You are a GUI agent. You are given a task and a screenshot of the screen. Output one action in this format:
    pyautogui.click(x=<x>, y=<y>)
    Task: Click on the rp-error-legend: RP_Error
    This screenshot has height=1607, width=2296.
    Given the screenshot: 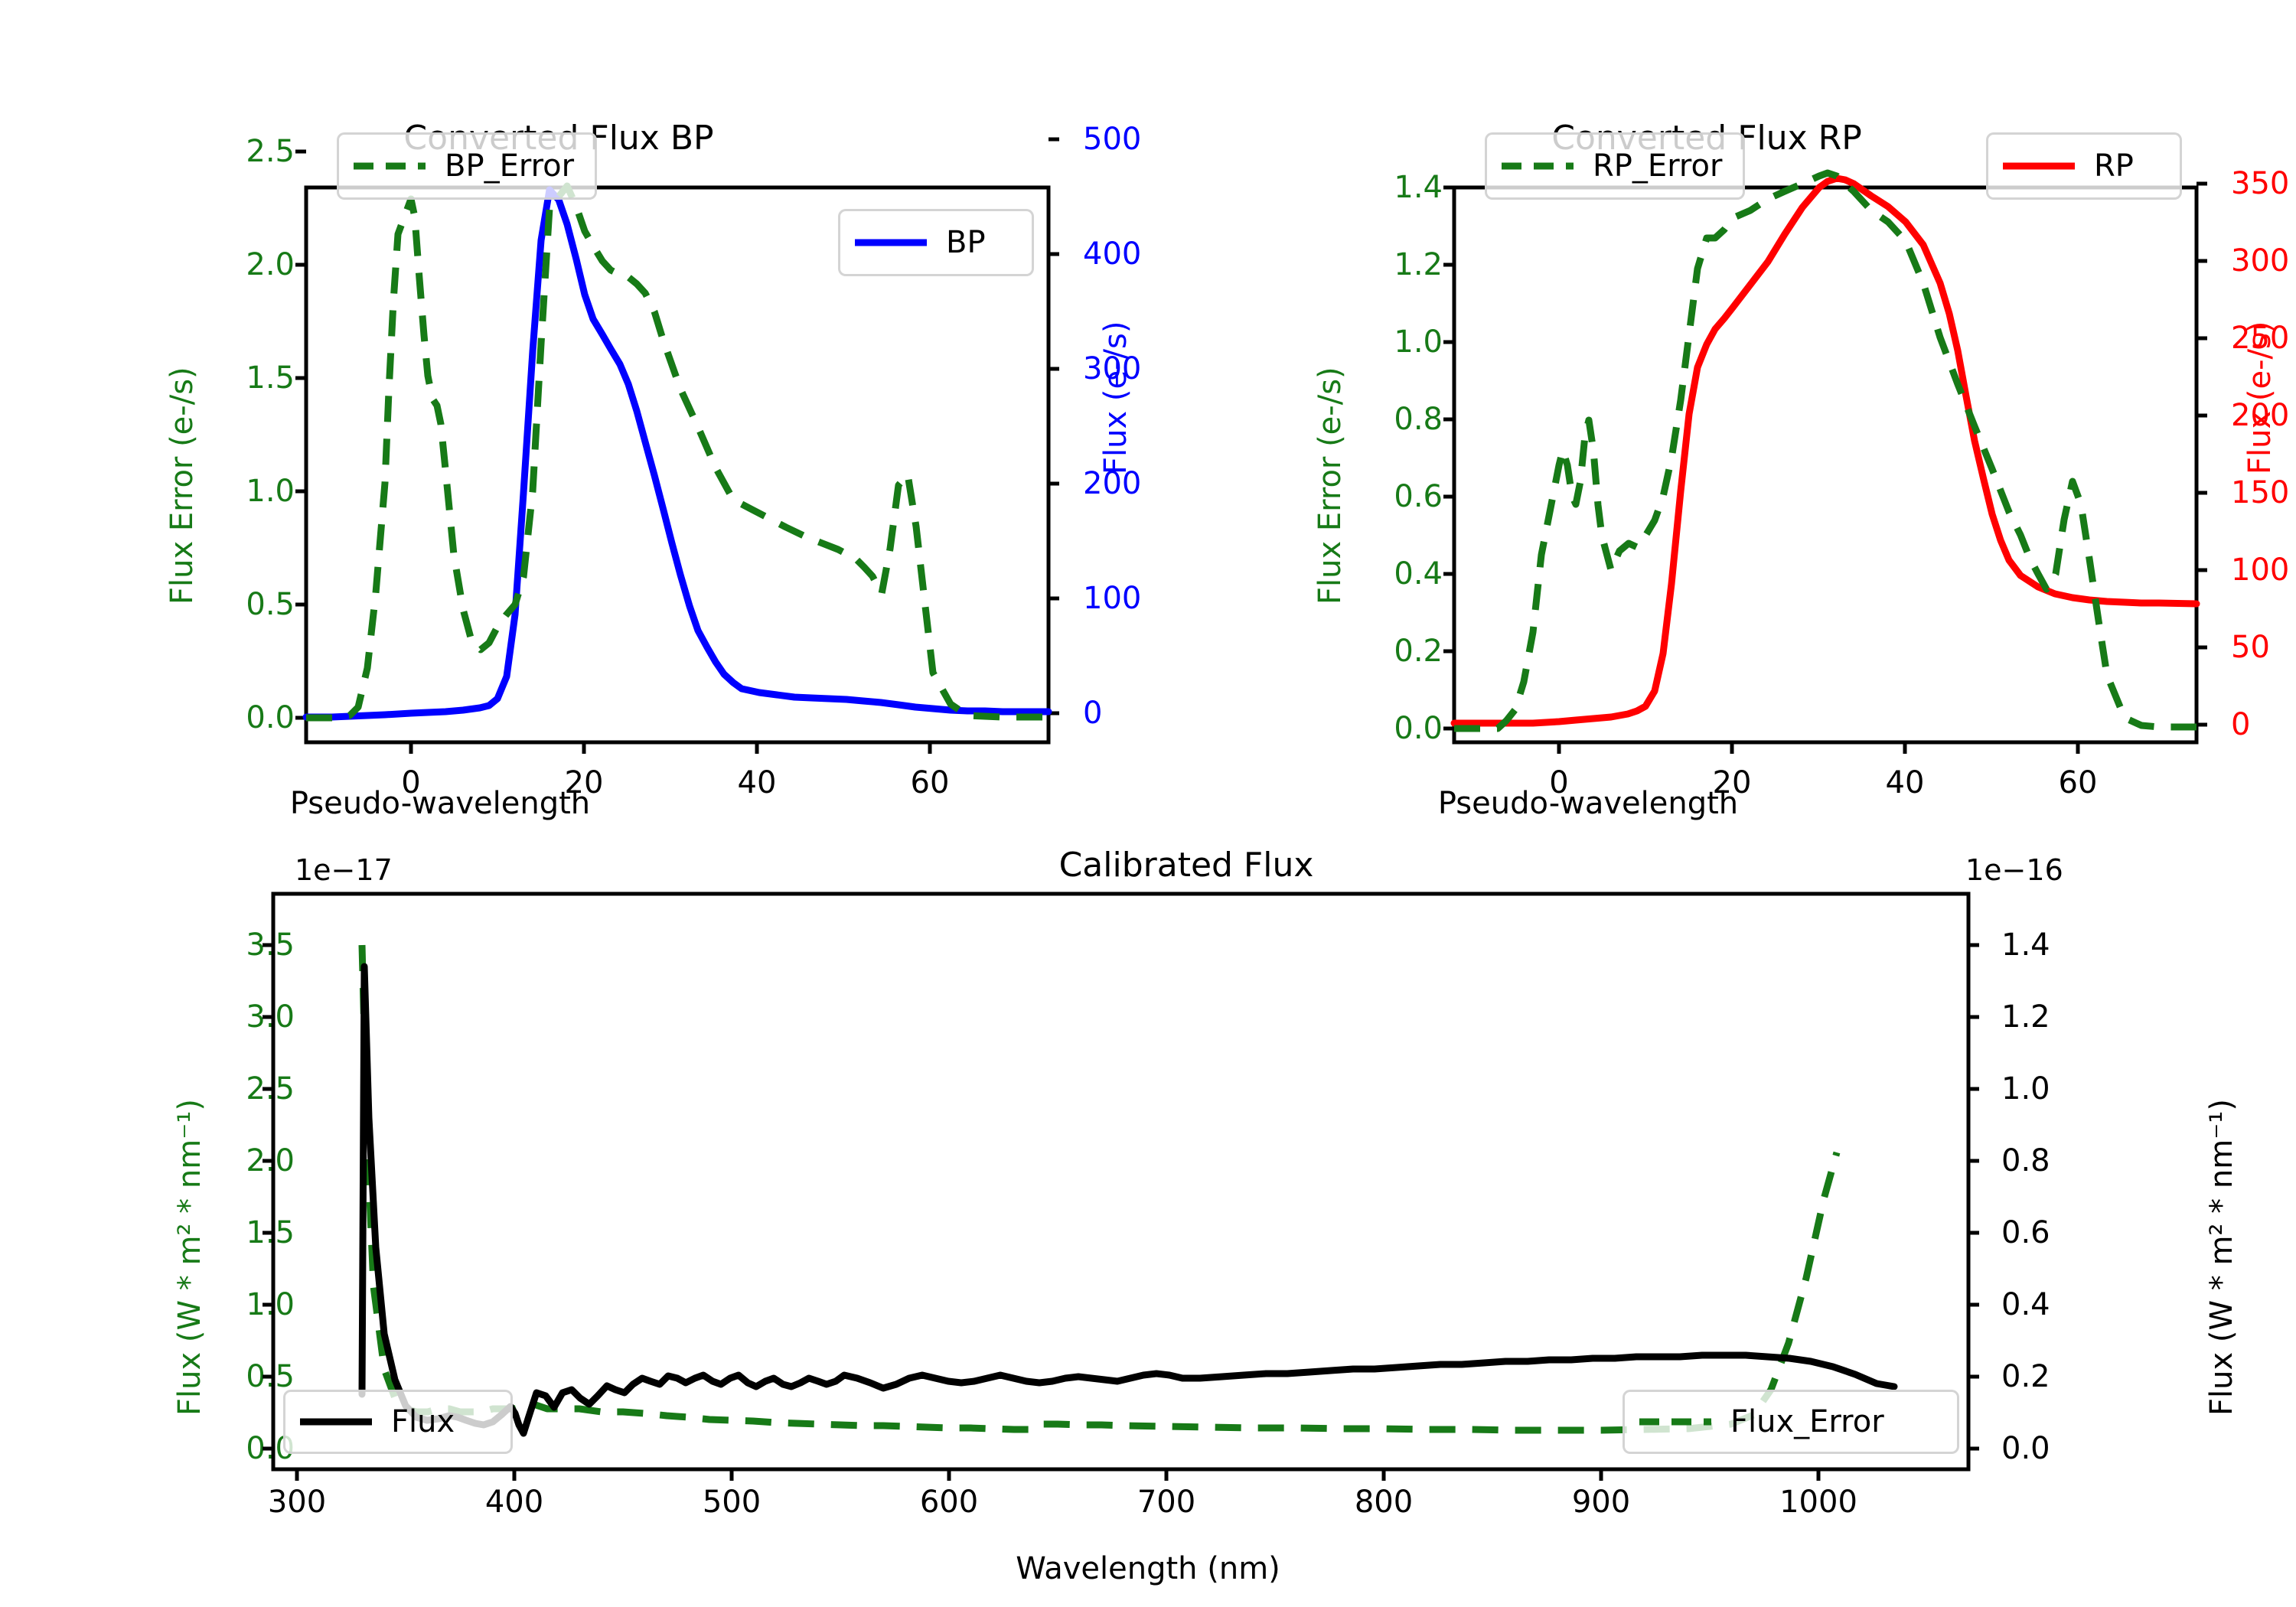 What is the action you would take?
    pyautogui.click(x=1615, y=166)
    